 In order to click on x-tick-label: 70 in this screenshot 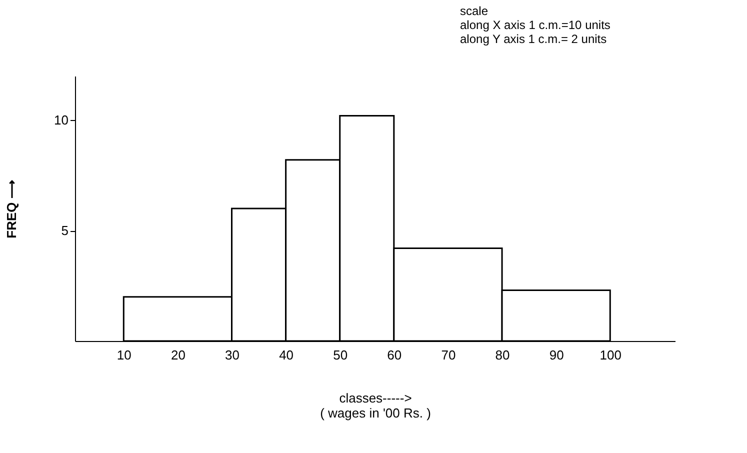, I will do `click(448, 355)`.